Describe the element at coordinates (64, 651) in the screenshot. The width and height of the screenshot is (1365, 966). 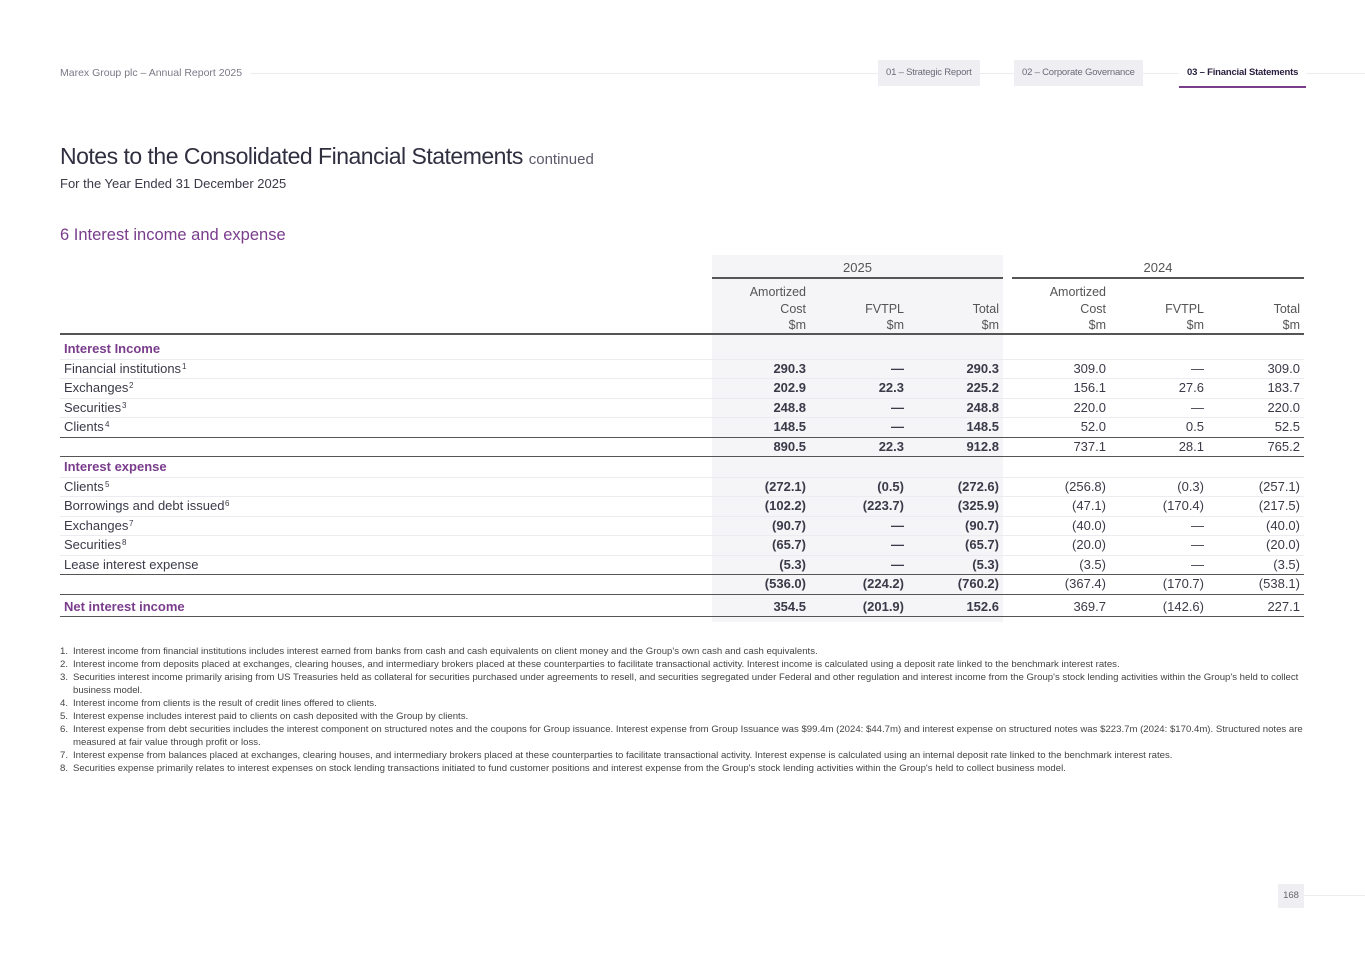
I see `footnote-number: 1.` at that location.